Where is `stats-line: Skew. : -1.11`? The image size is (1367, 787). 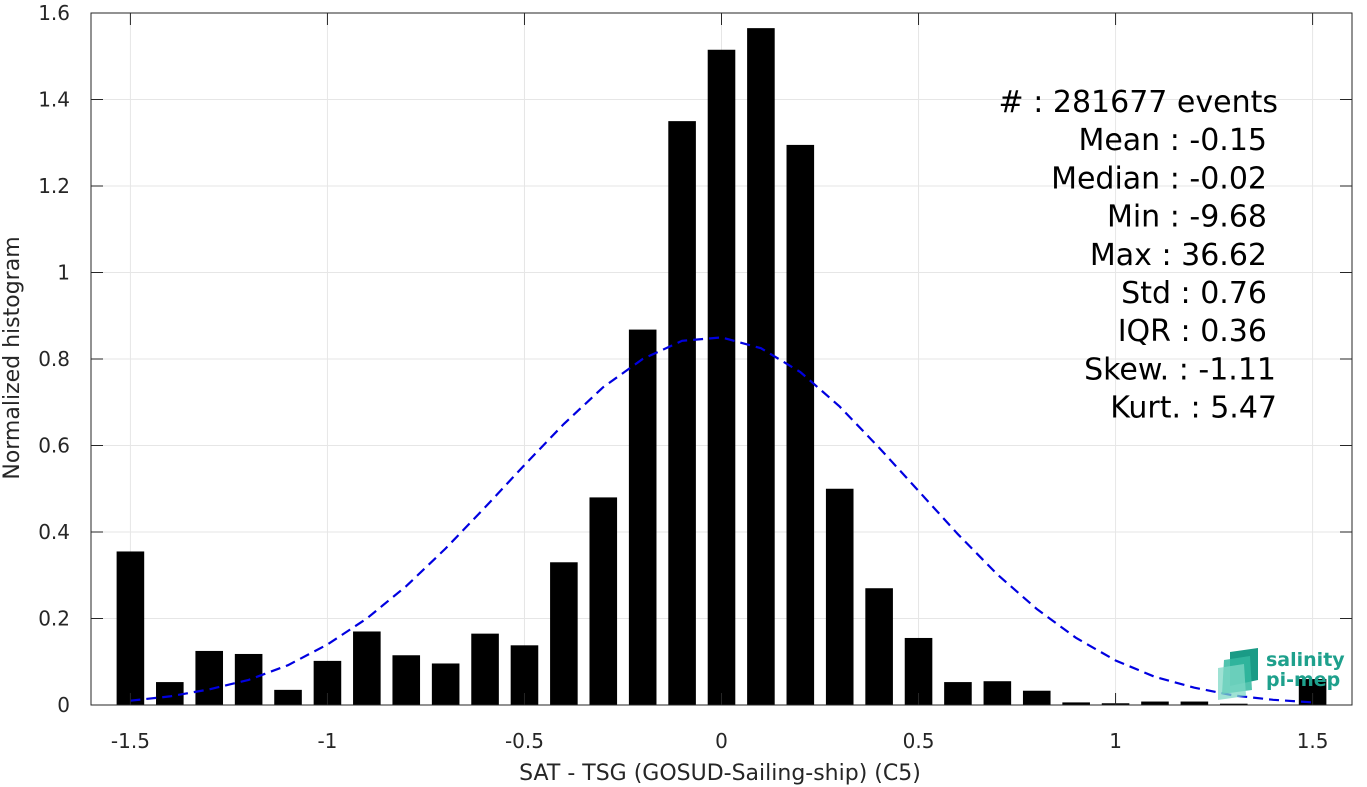 stats-line: Skew. : -1.11 is located at coordinates (1180, 369).